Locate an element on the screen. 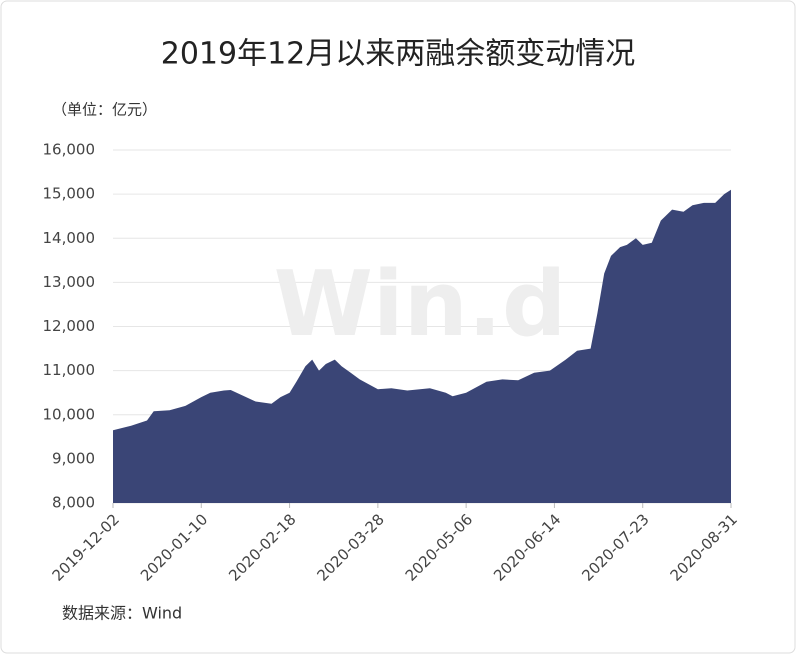 This screenshot has height=654, width=796. y-tick-label: 15,000 is located at coordinates (69, 194).